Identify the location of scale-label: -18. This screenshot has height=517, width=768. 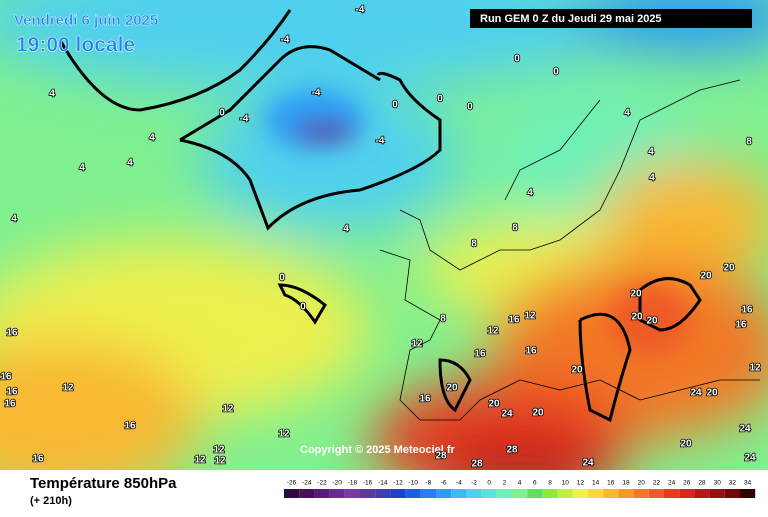
(353, 483).